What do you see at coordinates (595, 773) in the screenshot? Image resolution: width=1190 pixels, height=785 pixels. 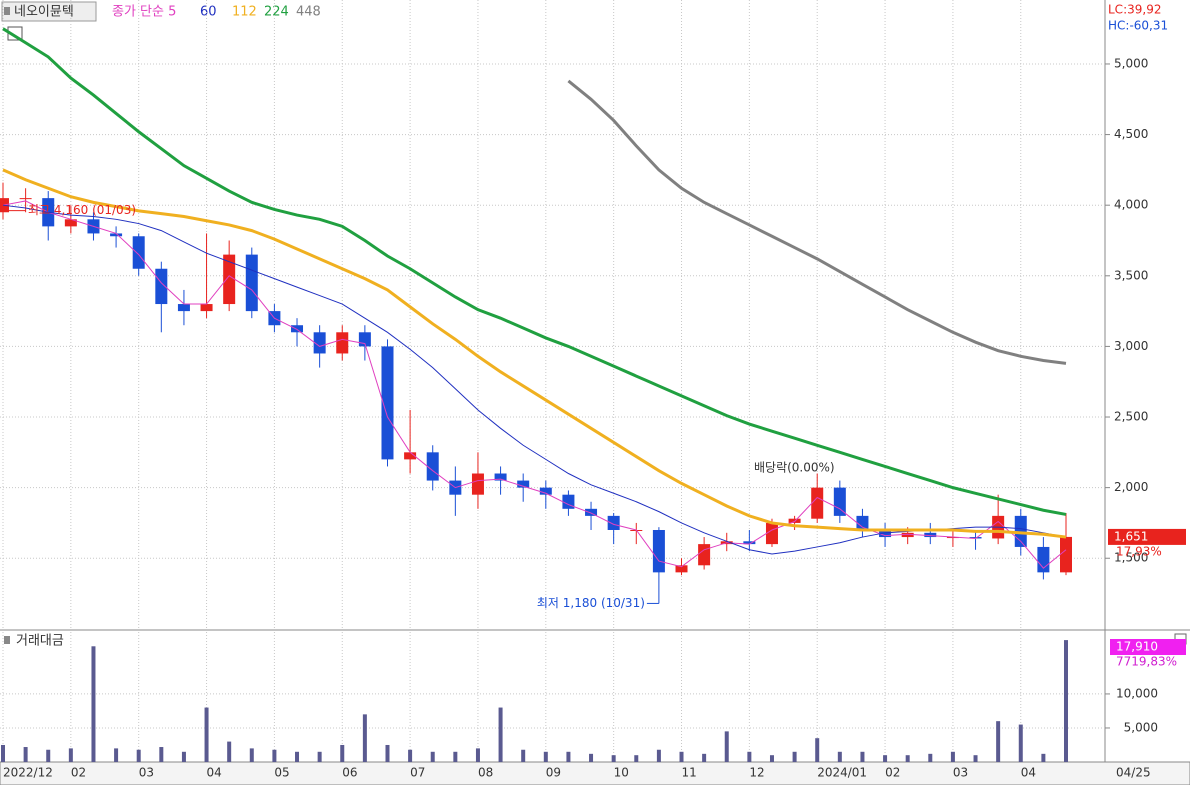 I see `x-axis-strip` at bounding box center [595, 773].